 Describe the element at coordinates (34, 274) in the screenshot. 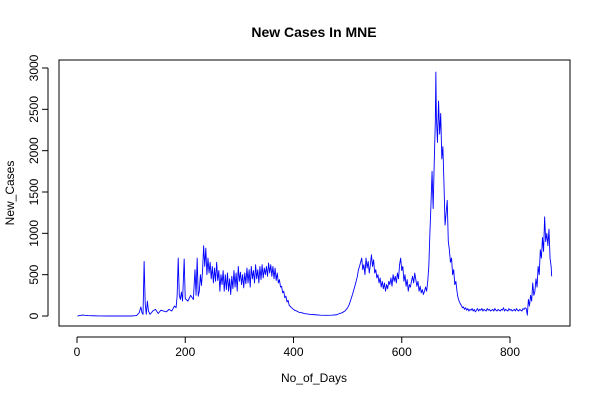

I see `y-tick-label: 500` at that location.